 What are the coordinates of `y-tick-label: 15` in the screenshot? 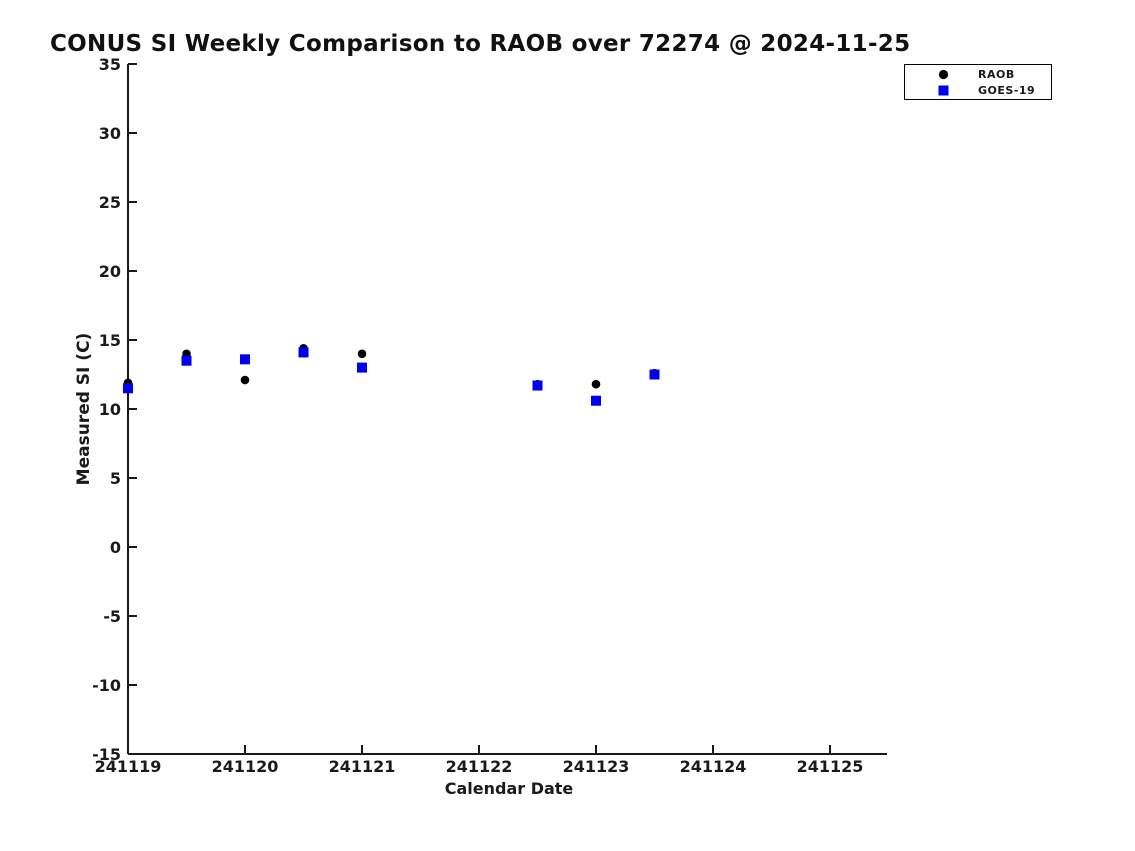 It's located at (110, 340).